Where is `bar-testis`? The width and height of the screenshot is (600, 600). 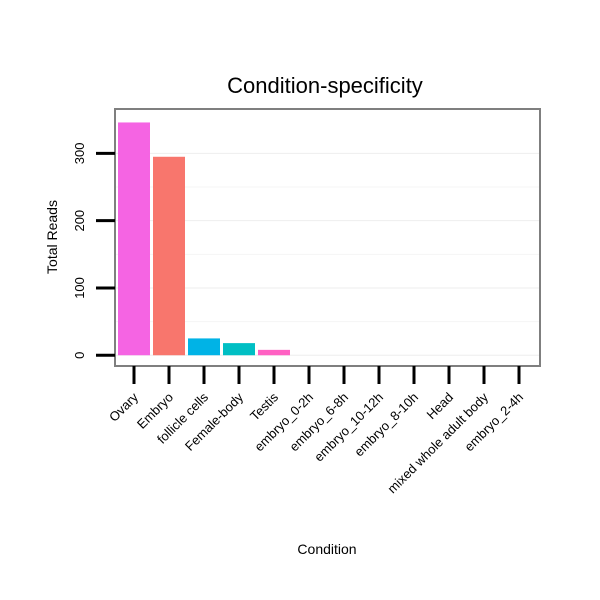 bar-testis is located at coordinates (274, 352).